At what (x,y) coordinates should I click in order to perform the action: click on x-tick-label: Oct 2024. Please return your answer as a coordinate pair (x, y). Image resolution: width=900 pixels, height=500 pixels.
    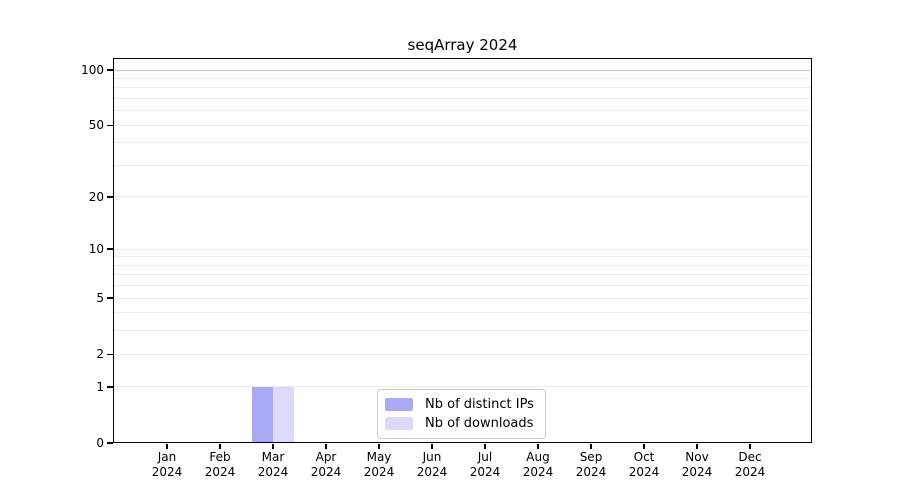
    Looking at the image, I should click on (644, 465).